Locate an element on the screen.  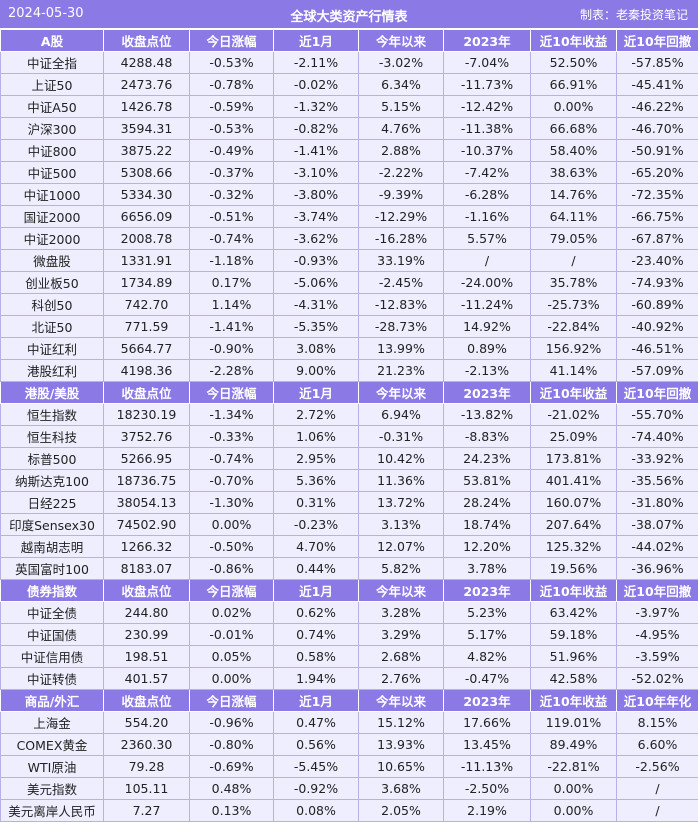
title-bar: 2024-05-30 全球大类资产行情表 制表：老秦投资笔记 is located at coordinates (349, 14).